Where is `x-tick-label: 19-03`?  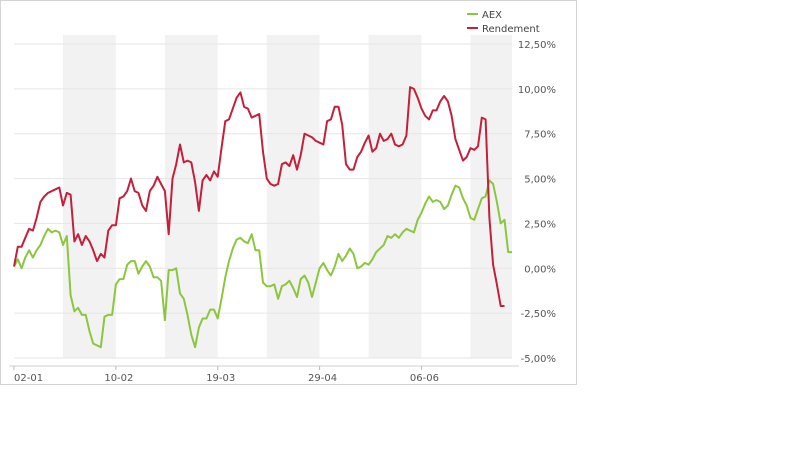 x-tick-label: 19-03 is located at coordinates (220, 378).